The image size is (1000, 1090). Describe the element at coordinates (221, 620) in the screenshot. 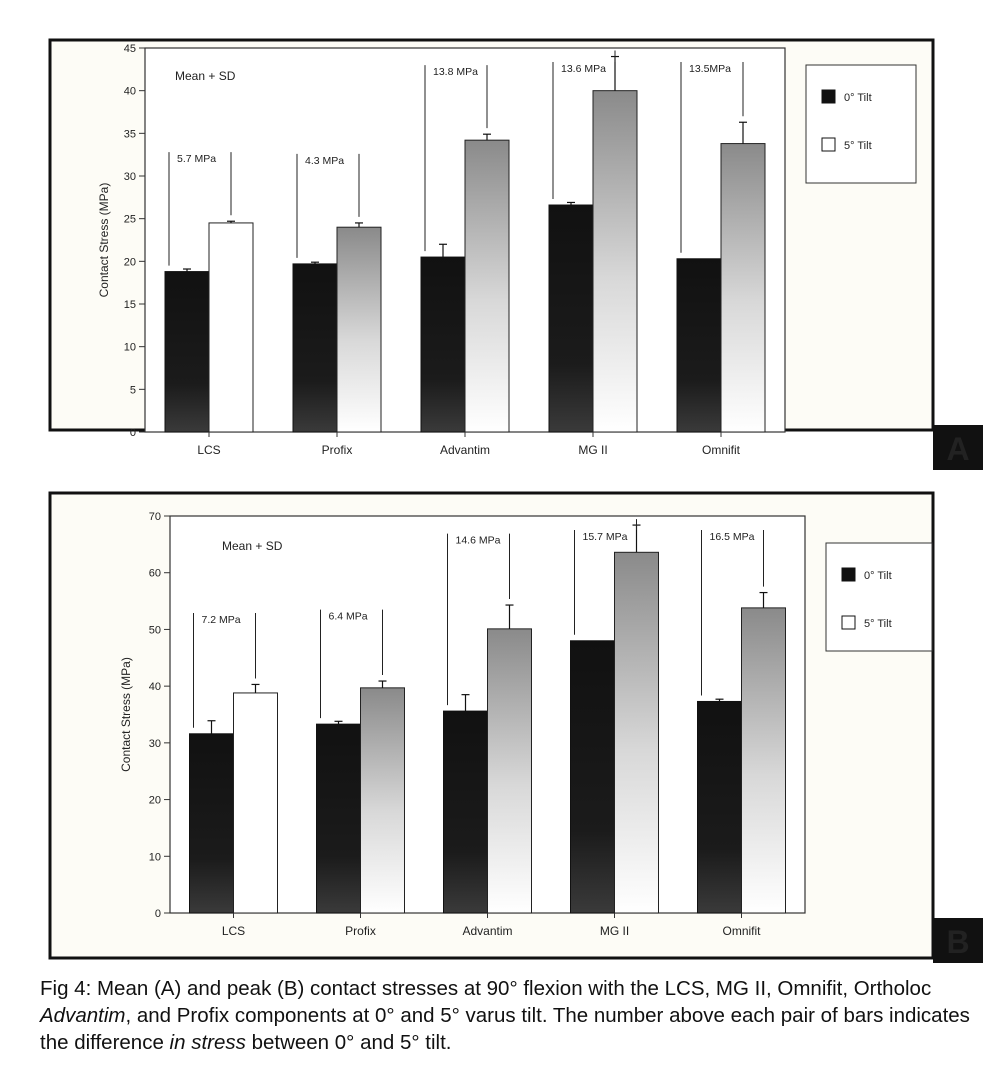

I see `difference-label: 7.2 MPa` at that location.